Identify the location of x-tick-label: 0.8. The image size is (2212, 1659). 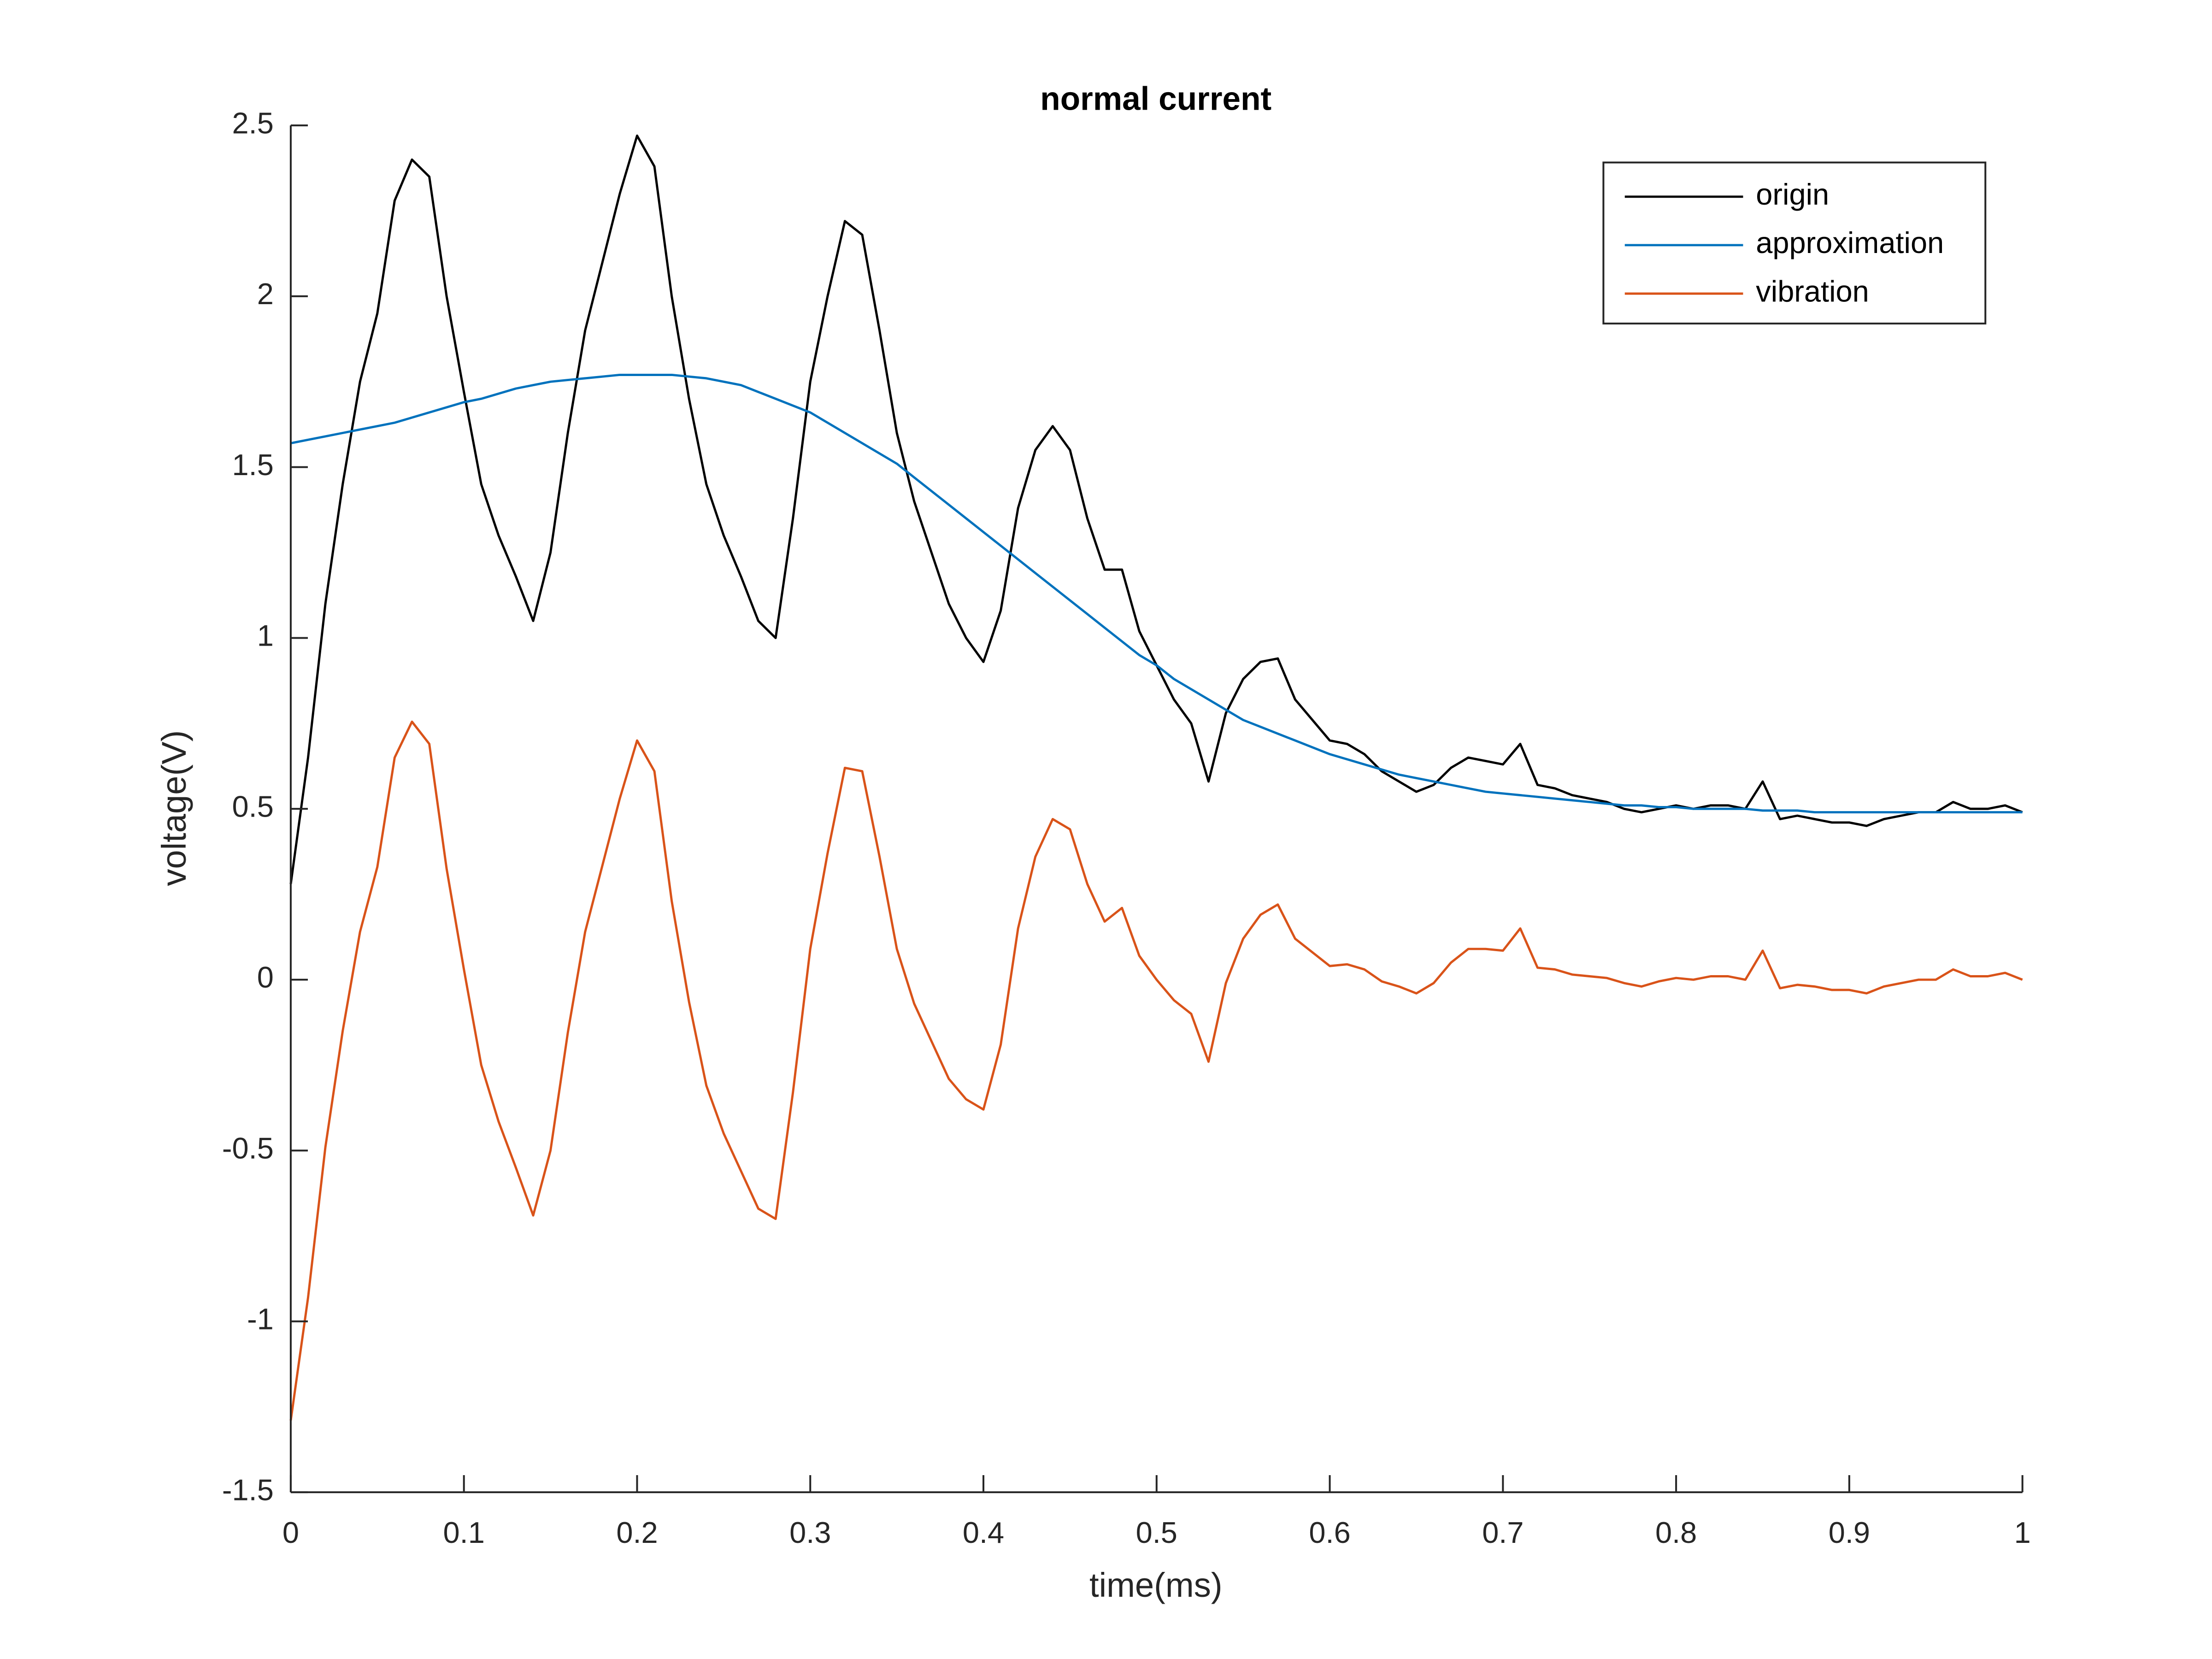
(1676, 1532).